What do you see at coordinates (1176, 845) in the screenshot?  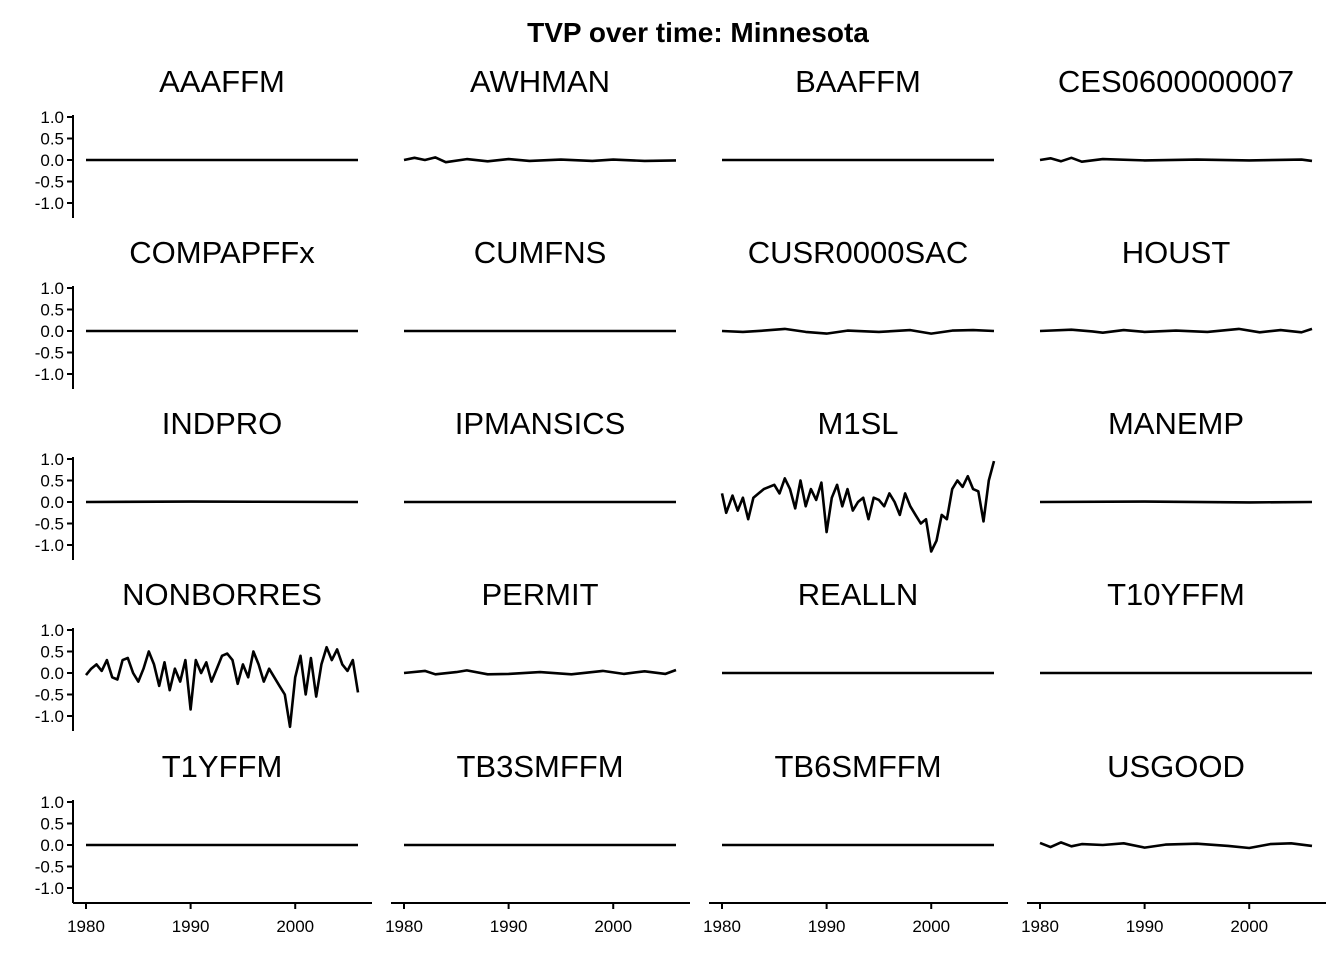 I see `series-line-usgood` at bounding box center [1176, 845].